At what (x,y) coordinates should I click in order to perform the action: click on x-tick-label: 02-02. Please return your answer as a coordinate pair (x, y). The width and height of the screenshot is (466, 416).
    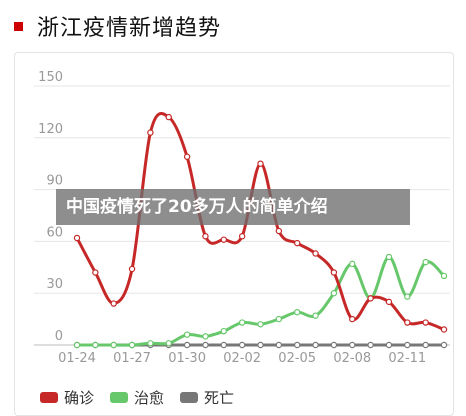
    Looking at the image, I should click on (242, 358).